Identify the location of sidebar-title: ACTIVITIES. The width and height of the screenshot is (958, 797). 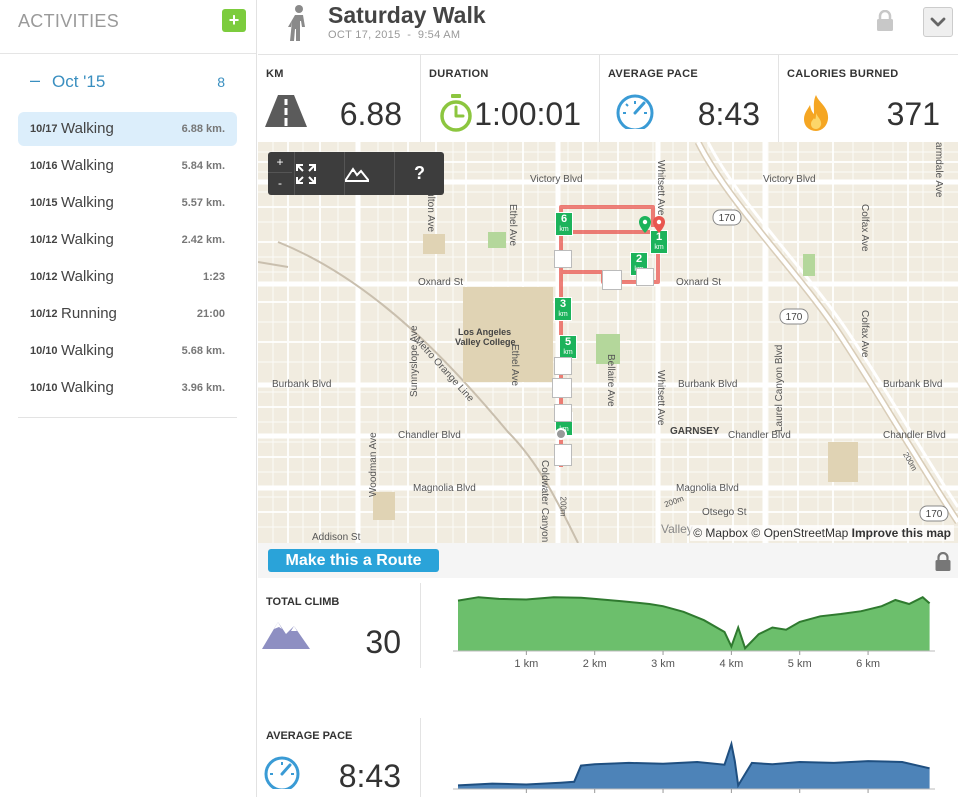
(69, 21).